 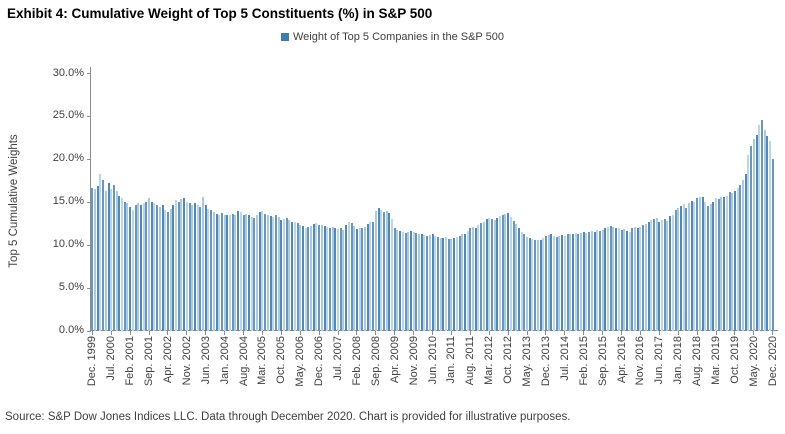 What do you see at coordinates (243, 361) in the screenshot?
I see `x-tick-label: Aug. 2004` at bounding box center [243, 361].